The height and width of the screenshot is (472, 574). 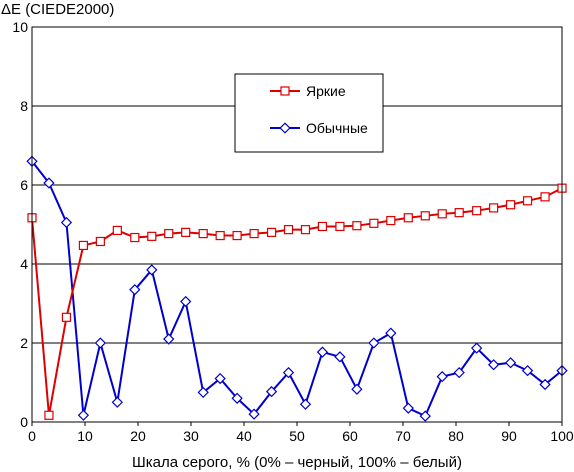 I want to click on x-tick-label: 100, so click(x=562, y=436).